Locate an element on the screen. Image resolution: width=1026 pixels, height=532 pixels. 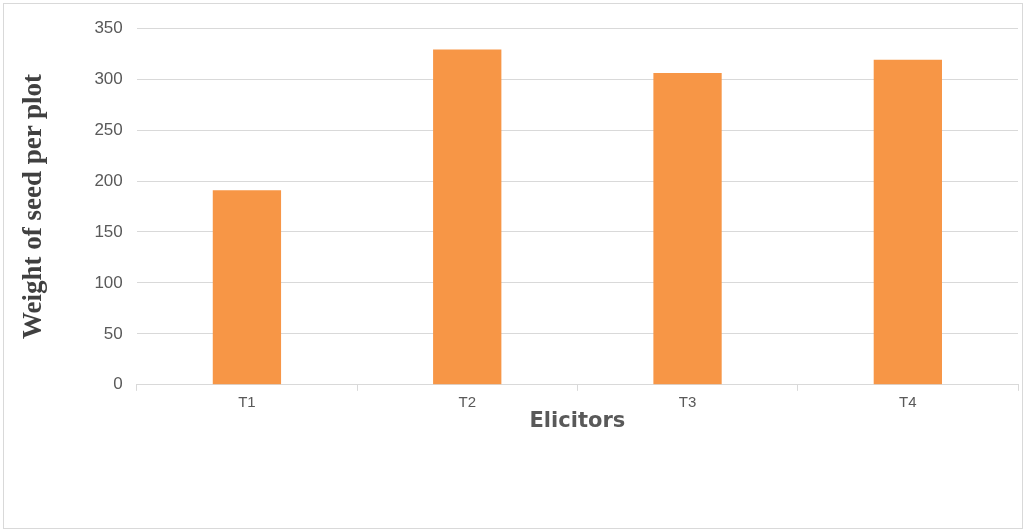
y-axis-title: Weight of seed per plot is located at coordinates (32, 206).